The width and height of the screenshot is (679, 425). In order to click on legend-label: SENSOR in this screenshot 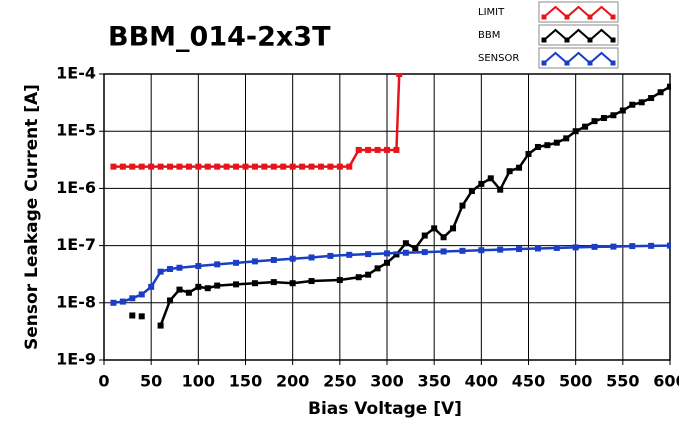, I will do `click(498, 58)`.